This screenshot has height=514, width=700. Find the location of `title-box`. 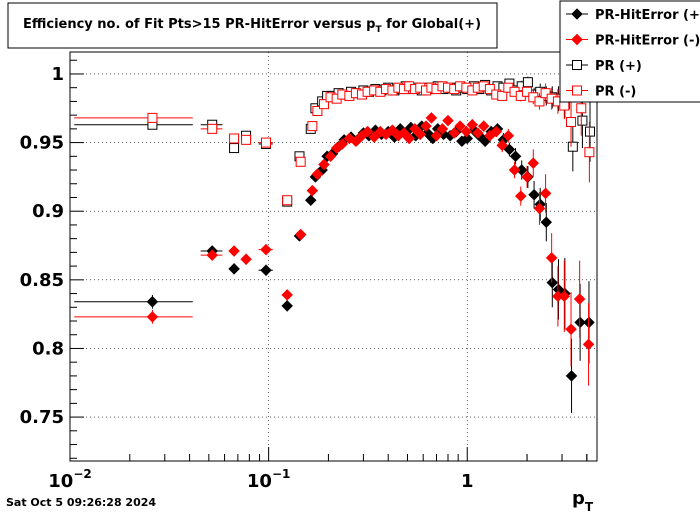

title-box is located at coordinates (252, 25).